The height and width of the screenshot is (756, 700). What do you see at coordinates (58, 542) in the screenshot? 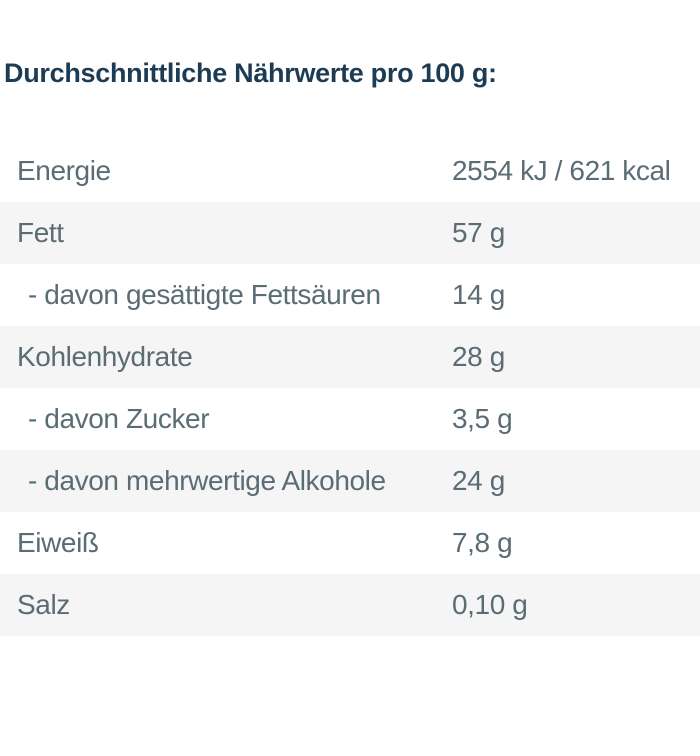
I see `nutrient-label: Eiweiß` at bounding box center [58, 542].